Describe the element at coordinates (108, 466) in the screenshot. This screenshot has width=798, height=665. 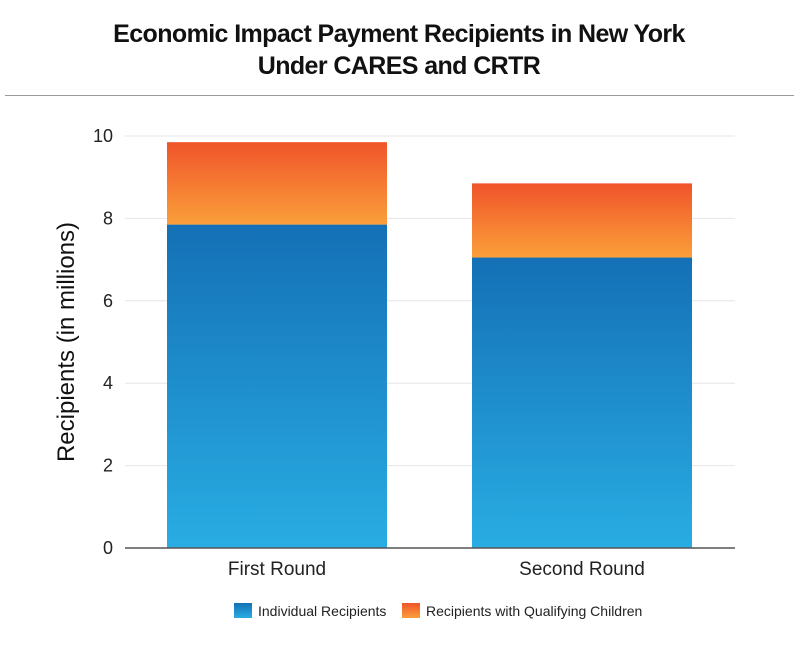
I see `y-tick-label: 2` at that location.